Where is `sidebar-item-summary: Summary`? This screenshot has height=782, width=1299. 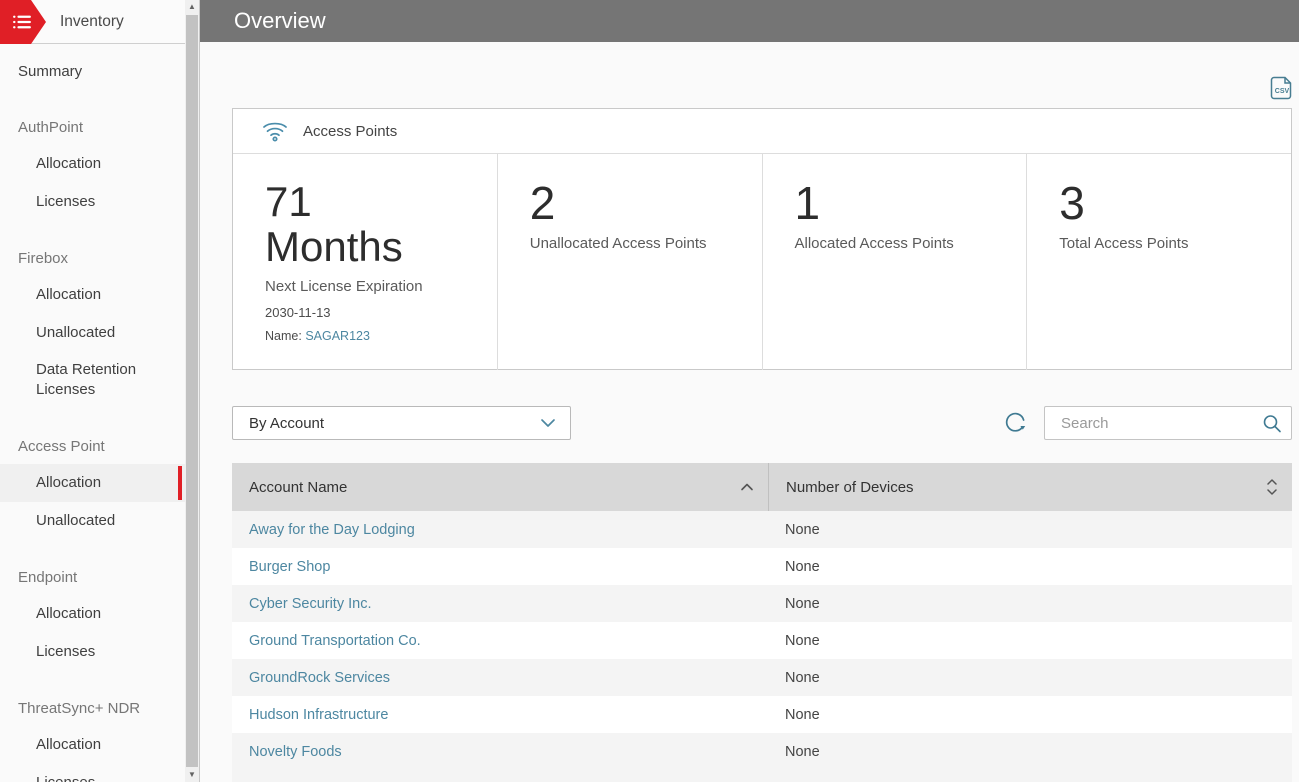 sidebar-item-summary: Summary is located at coordinates (50, 71).